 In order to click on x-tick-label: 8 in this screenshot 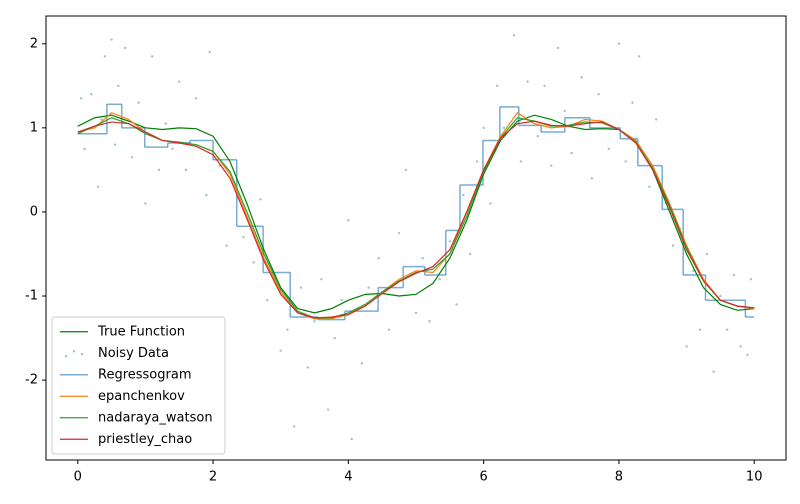, I will do `click(619, 477)`.